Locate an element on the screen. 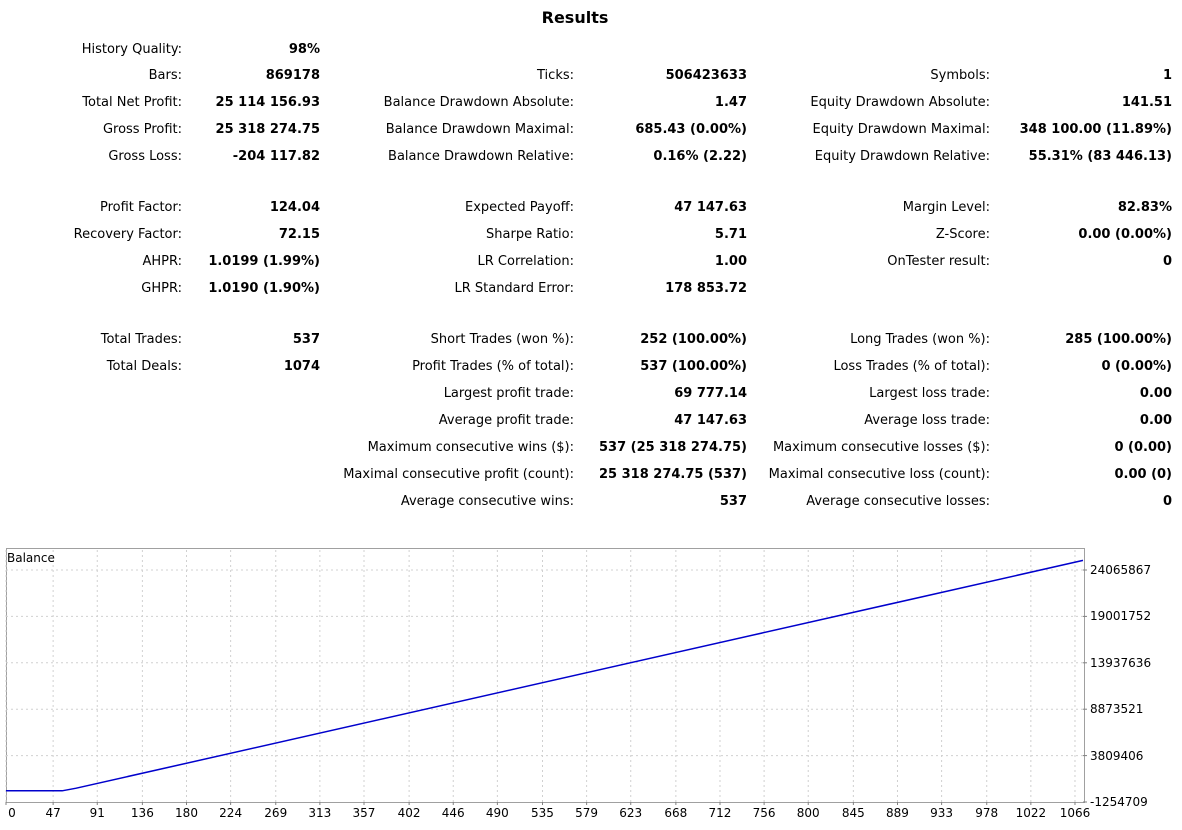  long-trades-label: Long Trades (won %): is located at coordinates (920, 339).